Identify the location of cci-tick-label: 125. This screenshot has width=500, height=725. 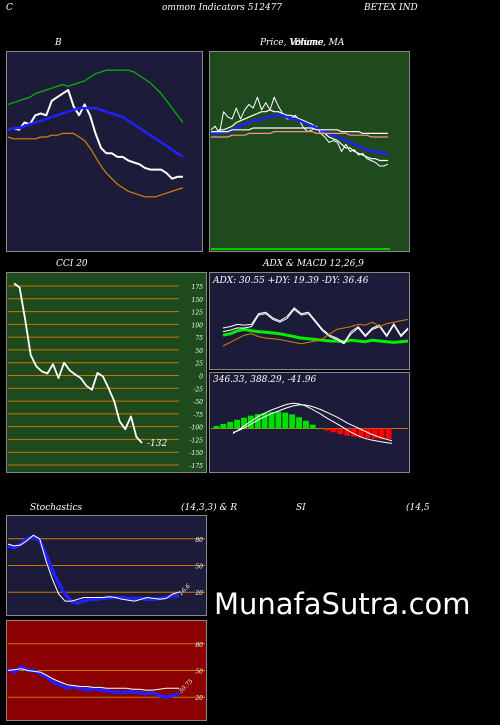
(198, 313).